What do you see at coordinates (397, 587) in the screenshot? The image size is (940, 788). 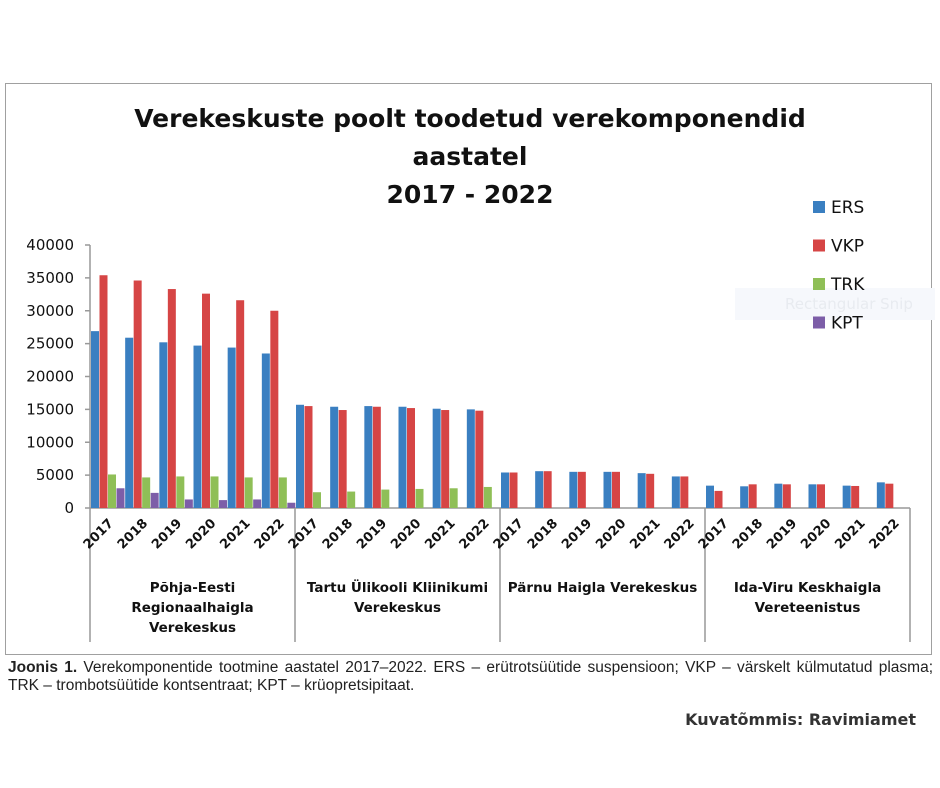 I see `group-label: Tartu Ülikooli Kliinikumi` at bounding box center [397, 587].